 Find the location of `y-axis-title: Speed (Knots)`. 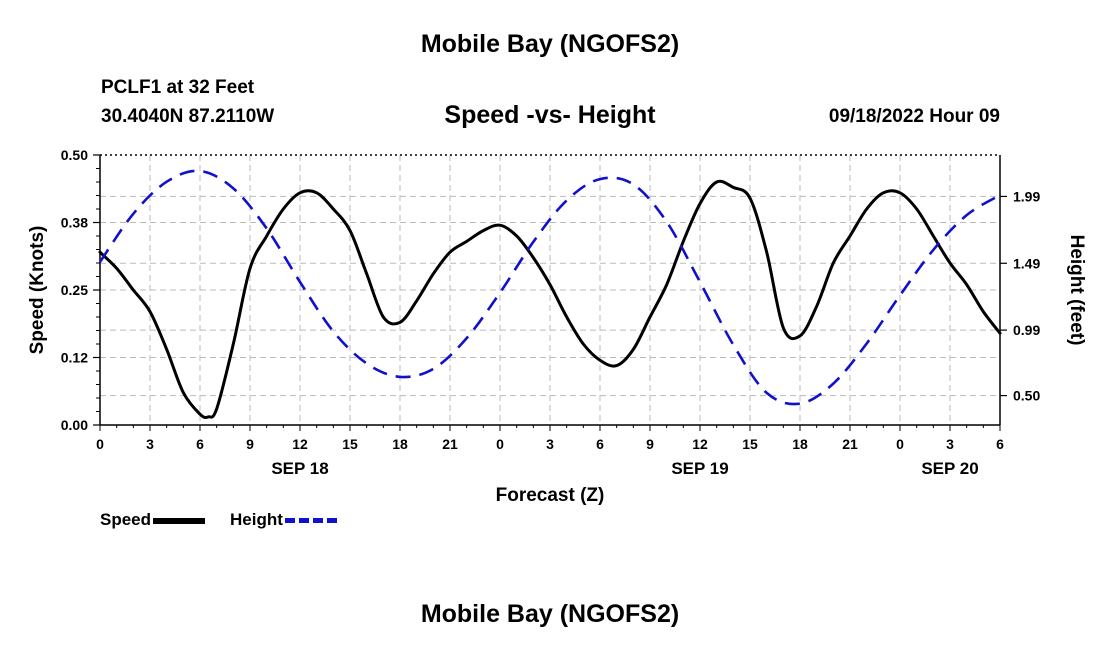

y-axis-title: Speed (Knots) is located at coordinates (37, 290).